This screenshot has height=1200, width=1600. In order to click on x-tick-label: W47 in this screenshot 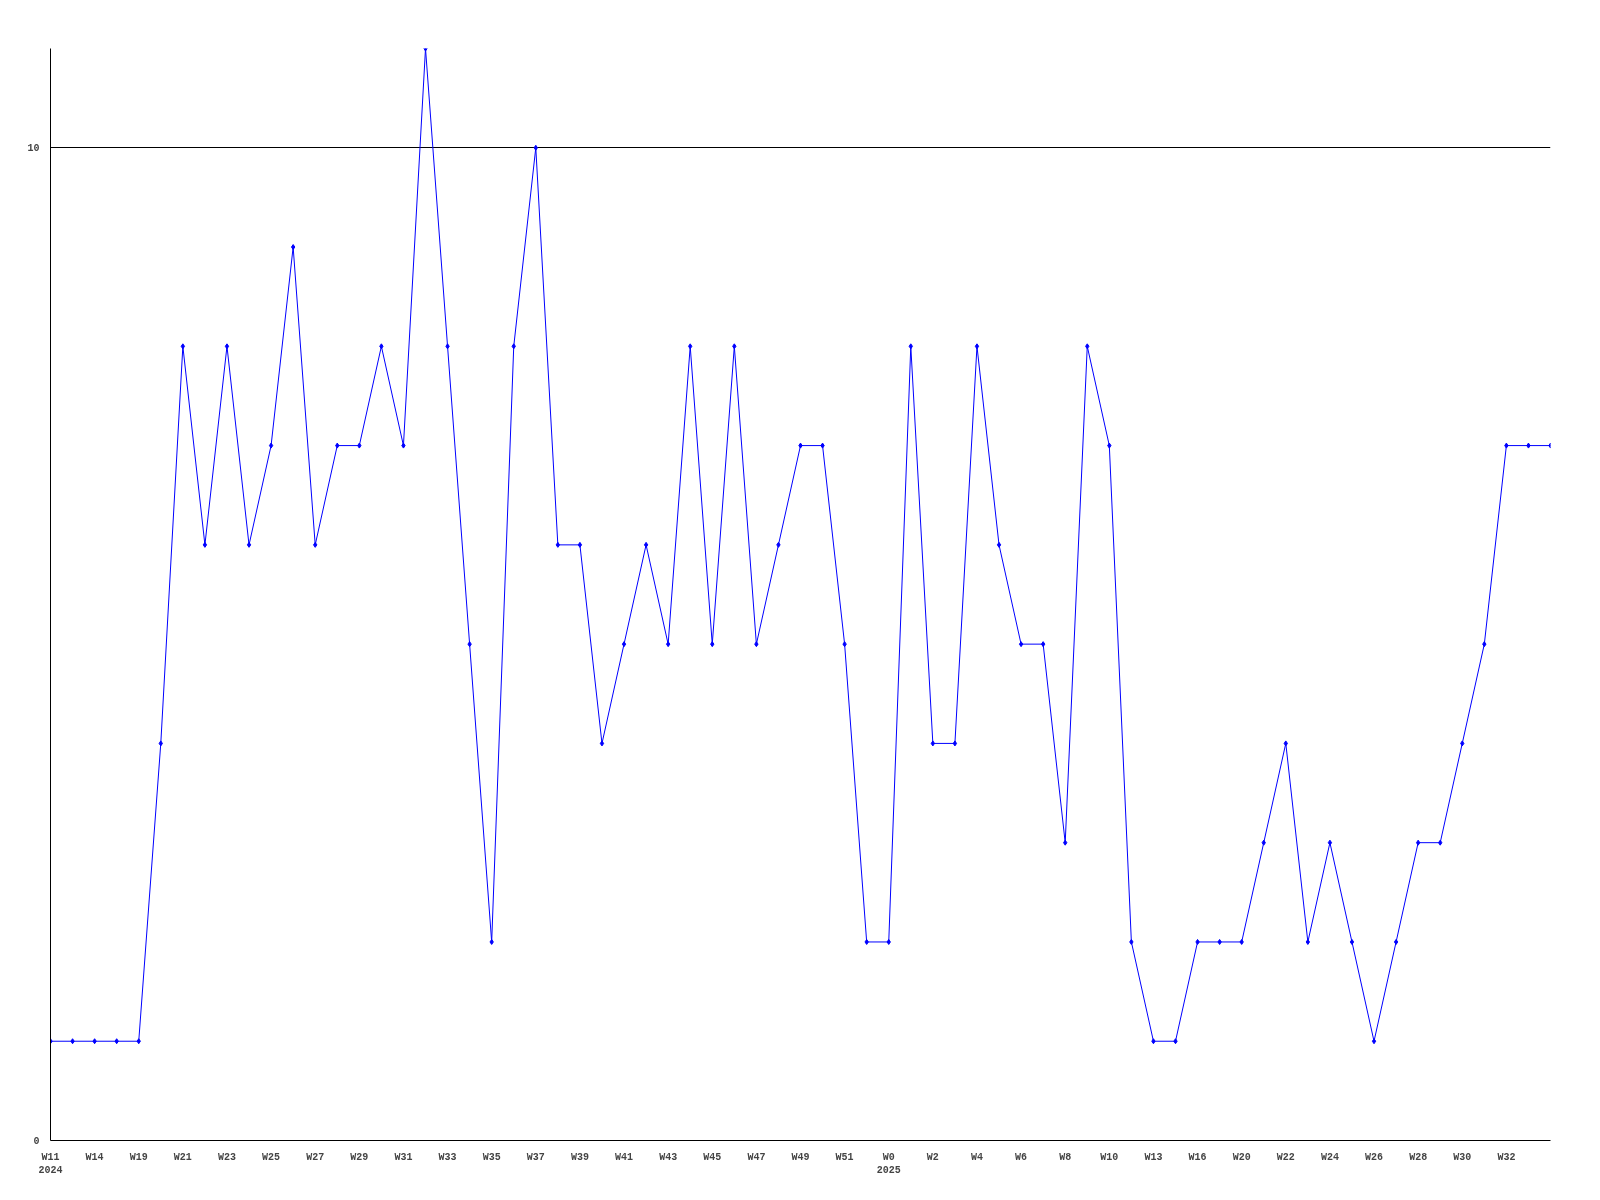, I will do `click(756, 1157)`.